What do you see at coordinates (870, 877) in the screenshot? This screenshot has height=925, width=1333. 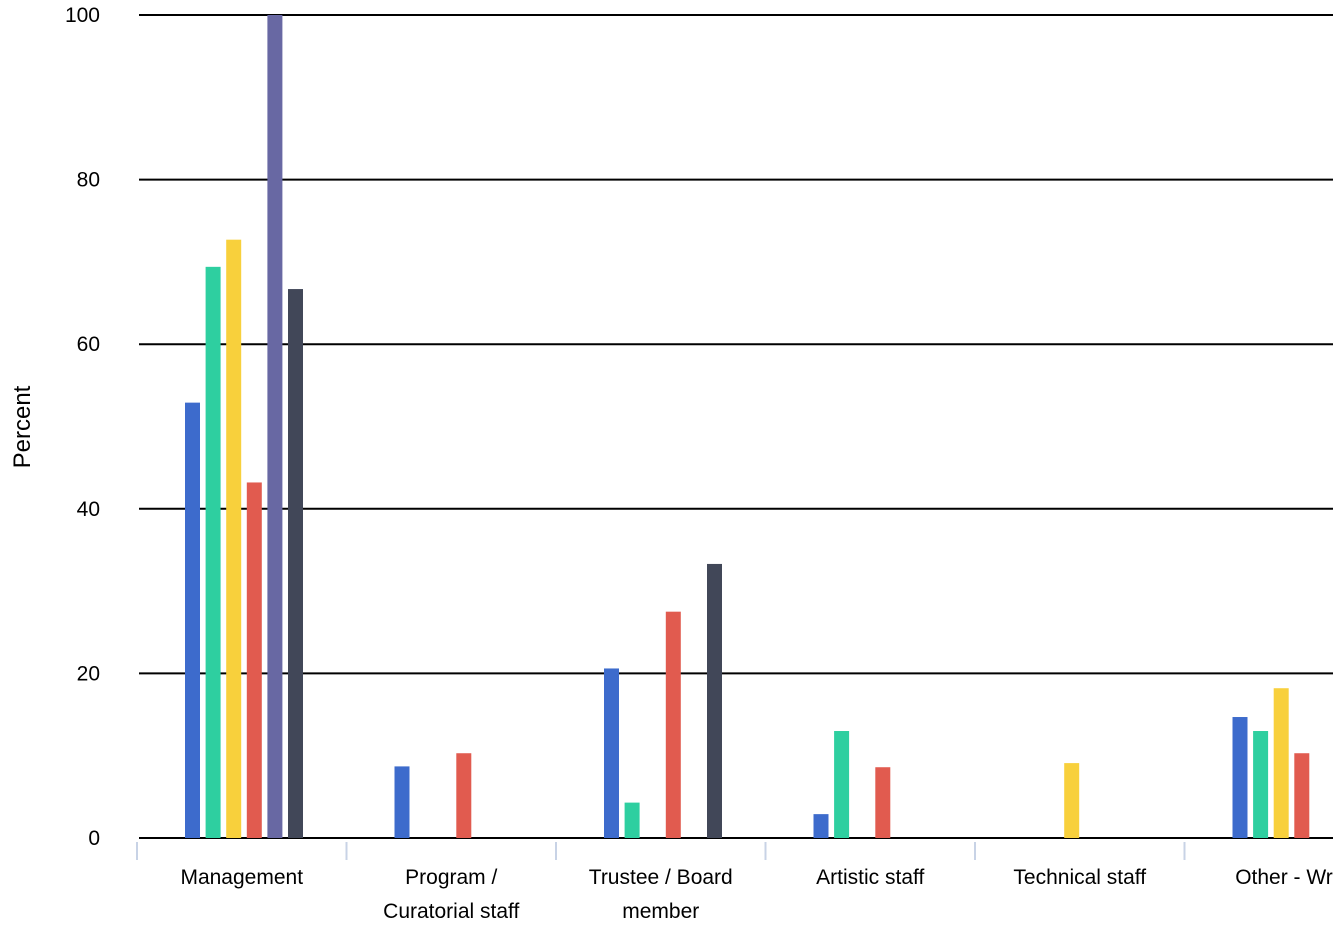 I see `x-tick-label: Artistic staff` at bounding box center [870, 877].